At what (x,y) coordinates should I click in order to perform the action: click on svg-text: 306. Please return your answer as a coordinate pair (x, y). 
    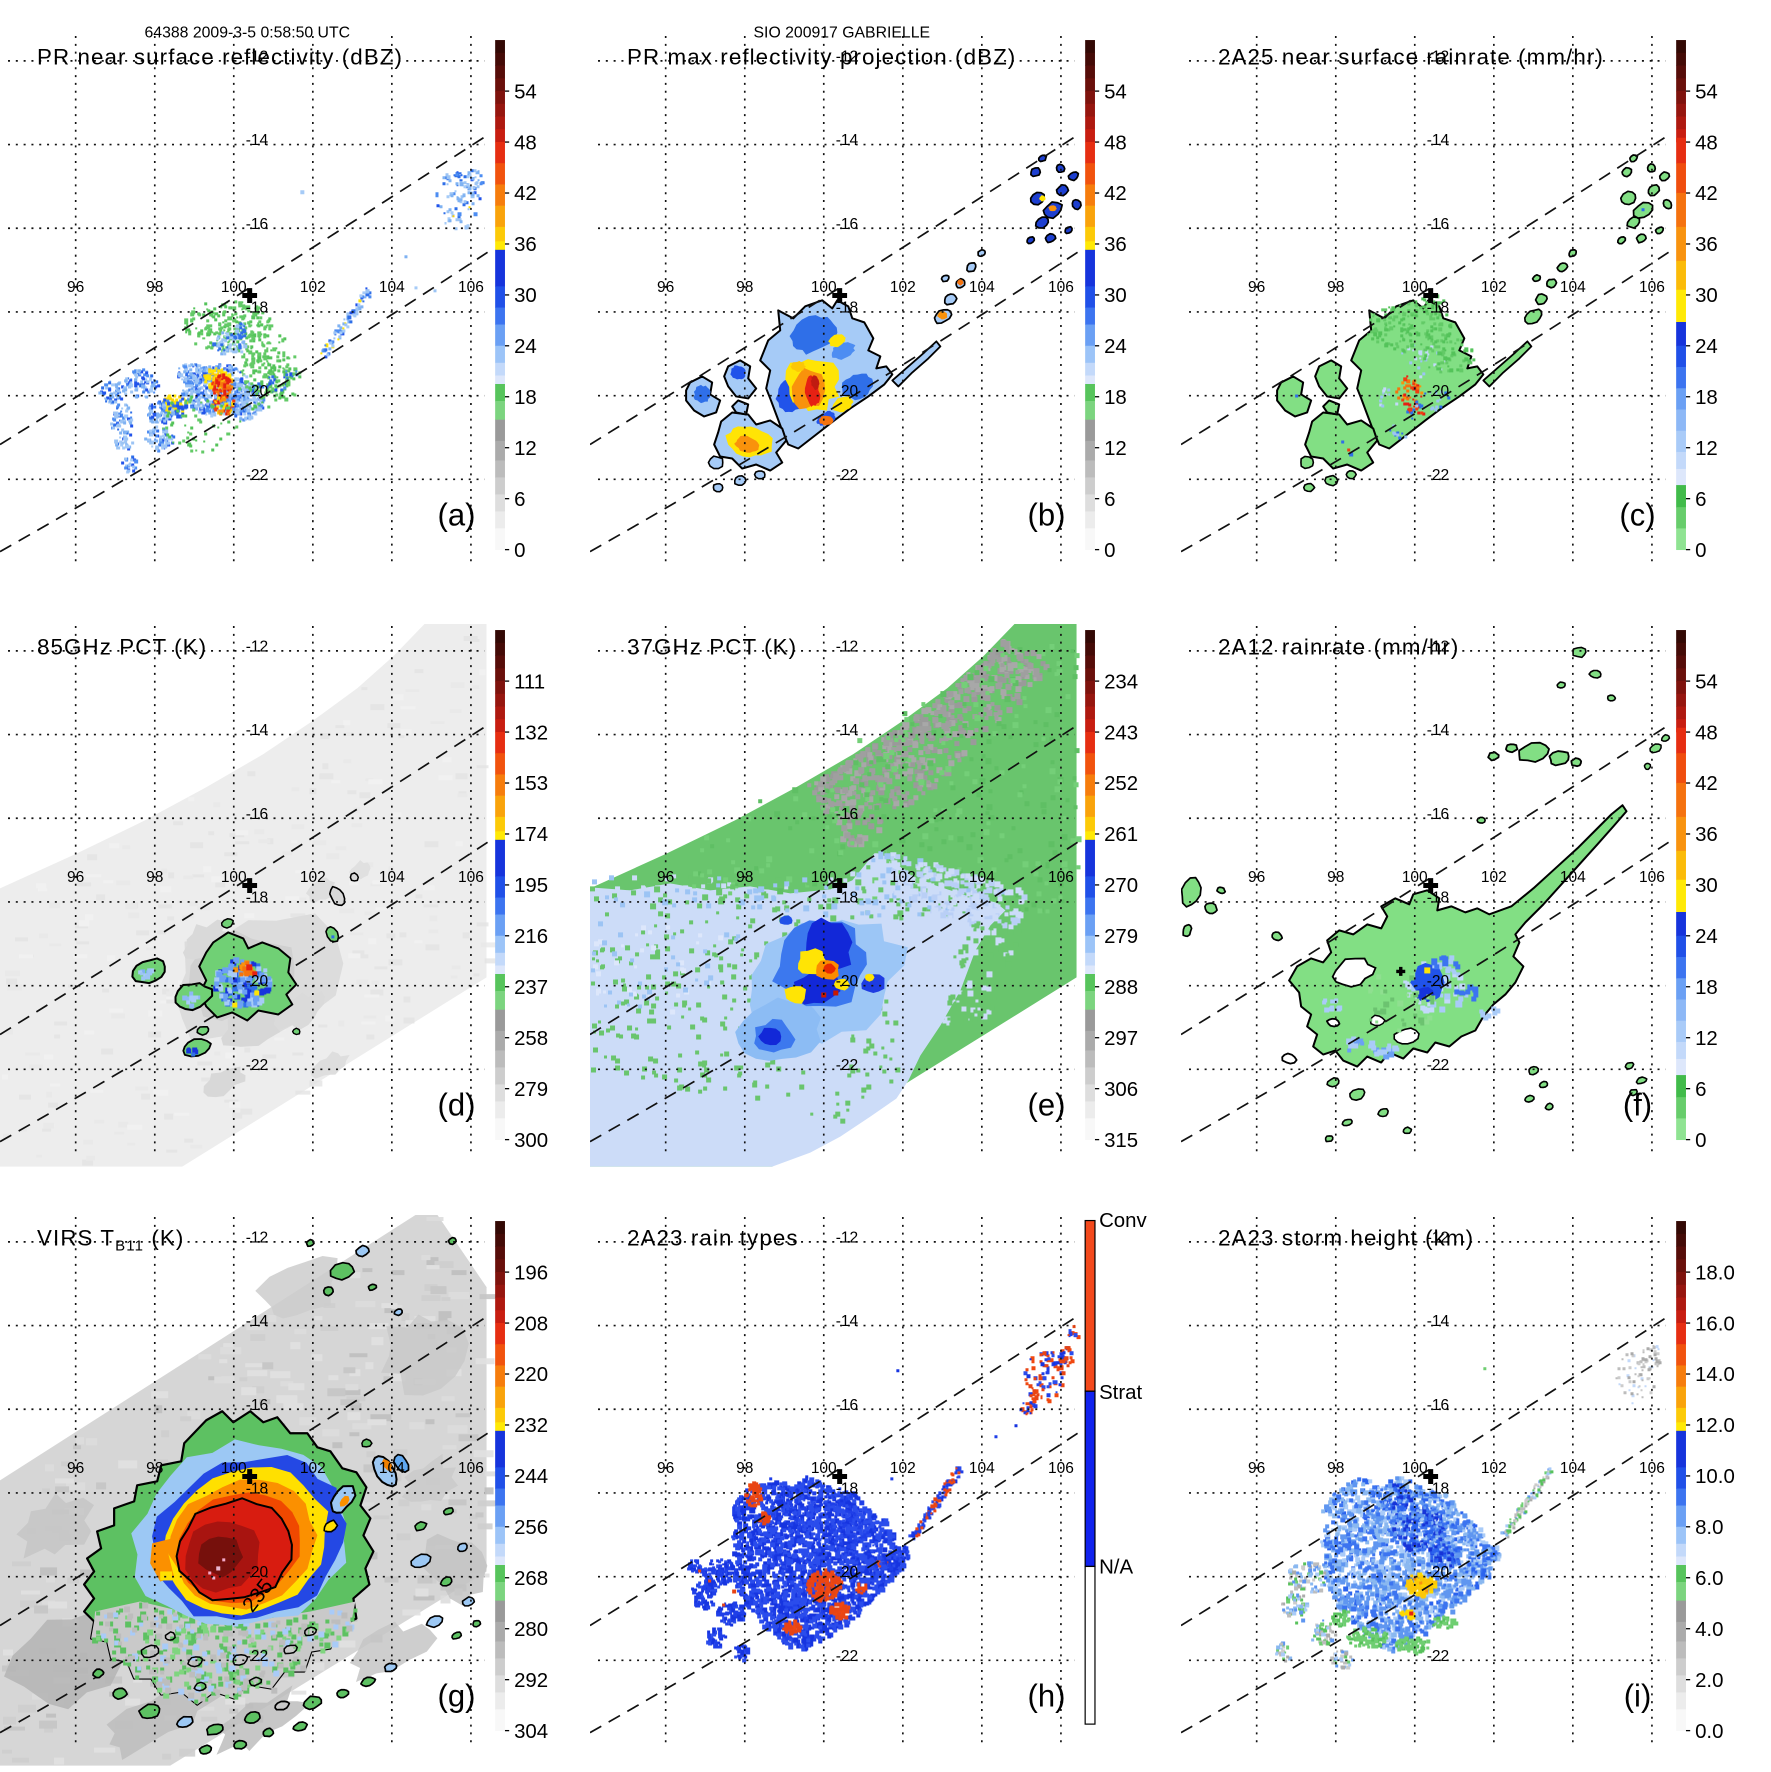
    Looking at the image, I should click on (1121, 1090).